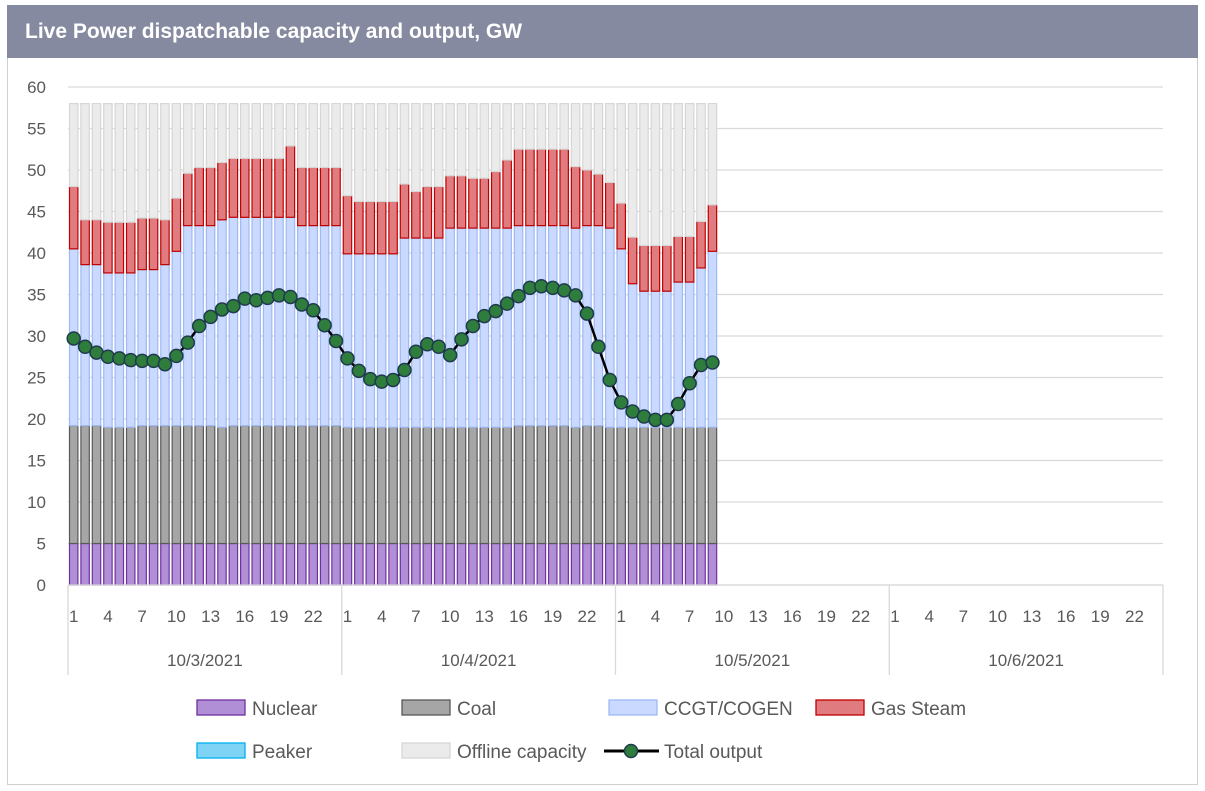 The height and width of the screenshot is (791, 1205). Describe the element at coordinates (631, 751) in the screenshot. I see `legend-marker` at that location.